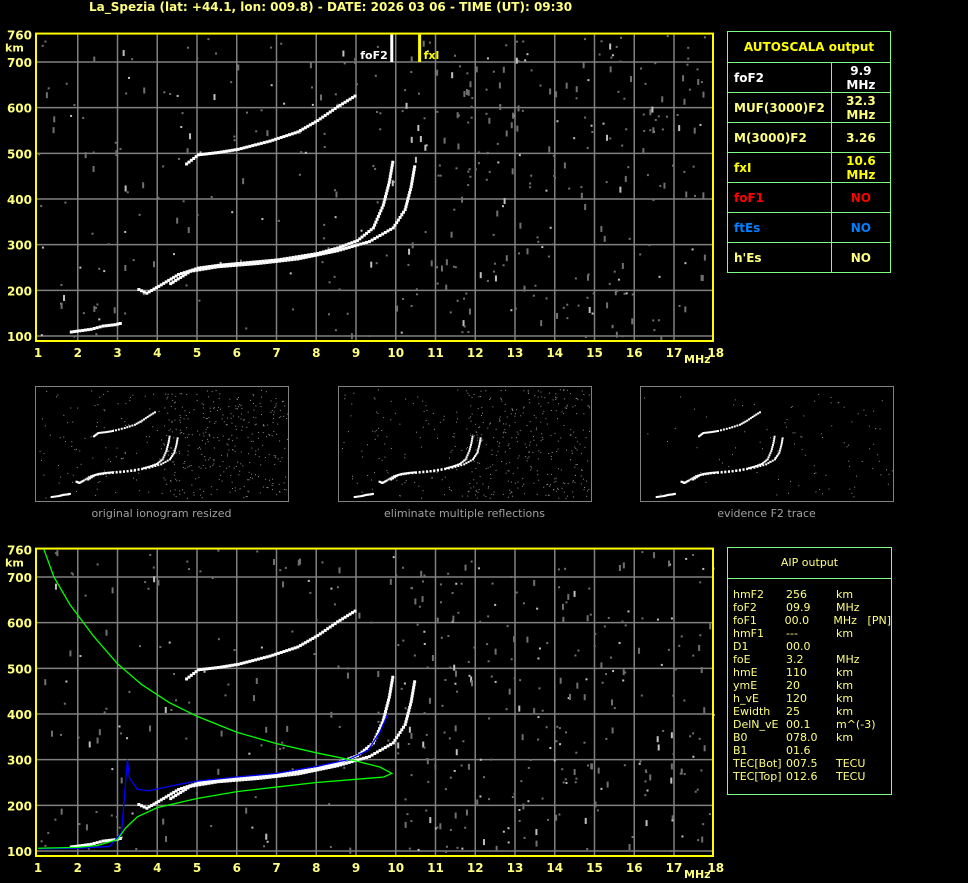 The image size is (968, 883). I want to click on aip-value: 256, so click(796, 594).